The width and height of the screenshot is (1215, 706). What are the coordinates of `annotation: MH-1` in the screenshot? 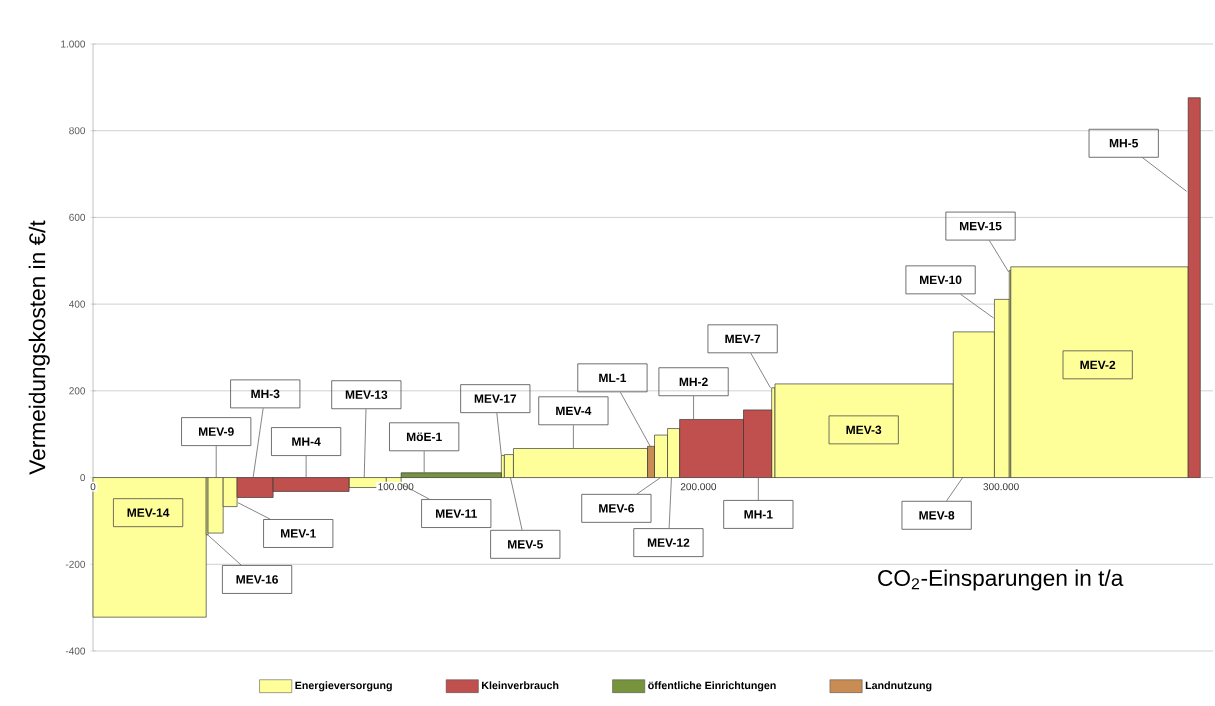 It's located at (758, 514).